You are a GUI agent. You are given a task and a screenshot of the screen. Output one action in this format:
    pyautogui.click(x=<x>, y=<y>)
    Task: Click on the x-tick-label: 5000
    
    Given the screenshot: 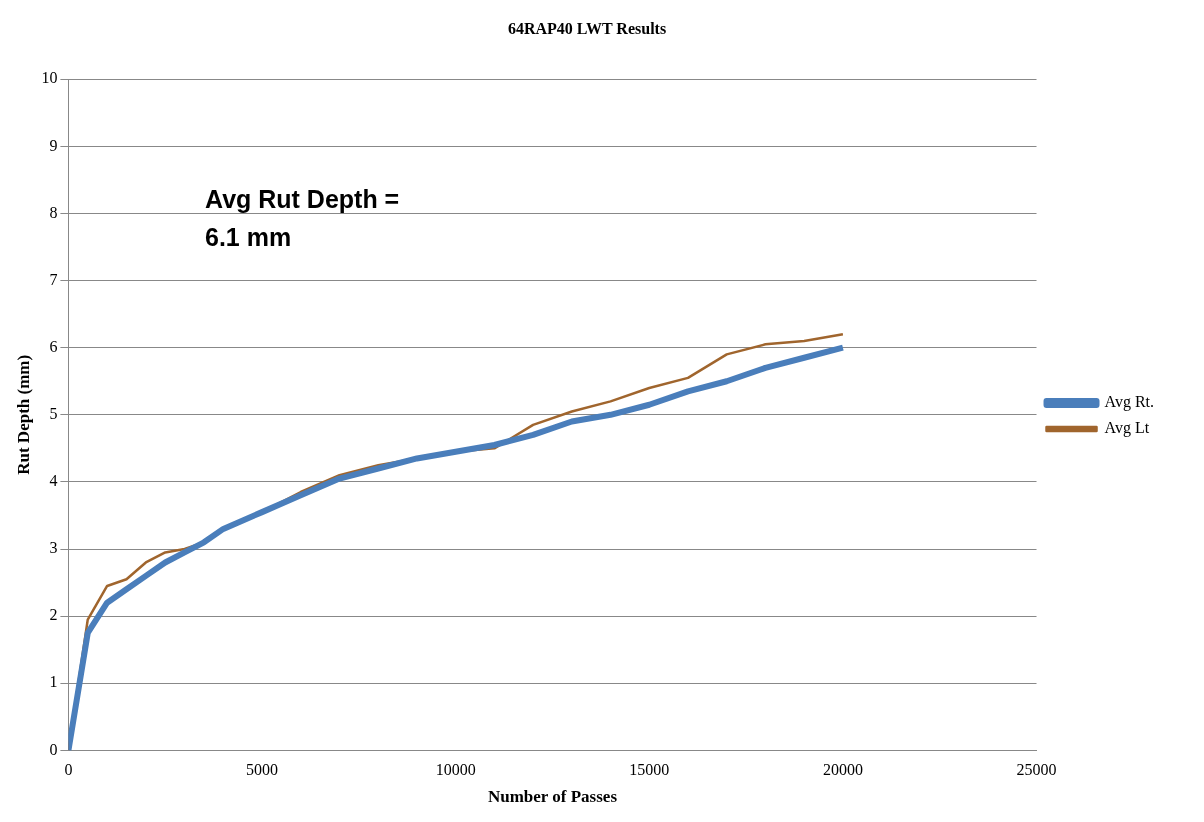 What is the action you would take?
    pyautogui.click(x=262, y=770)
    